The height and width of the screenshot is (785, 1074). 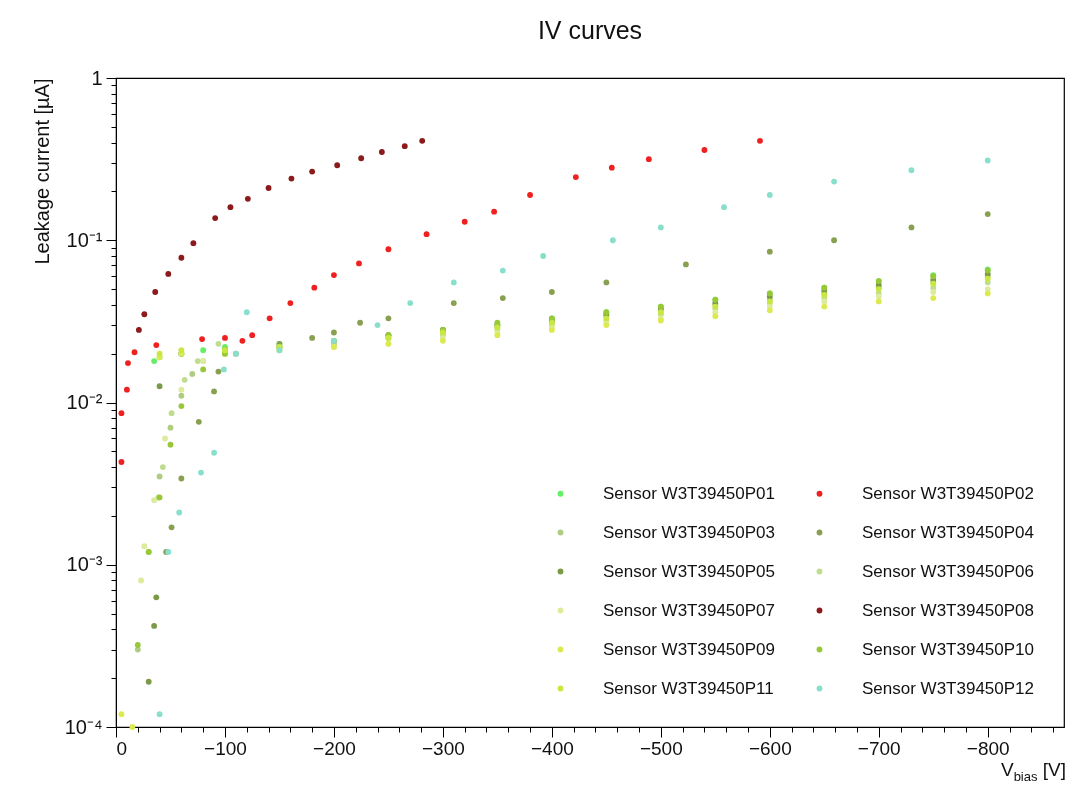 What do you see at coordinates (689, 493) in the screenshot?
I see `legend-label: Sensor W3T39450P01` at bounding box center [689, 493].